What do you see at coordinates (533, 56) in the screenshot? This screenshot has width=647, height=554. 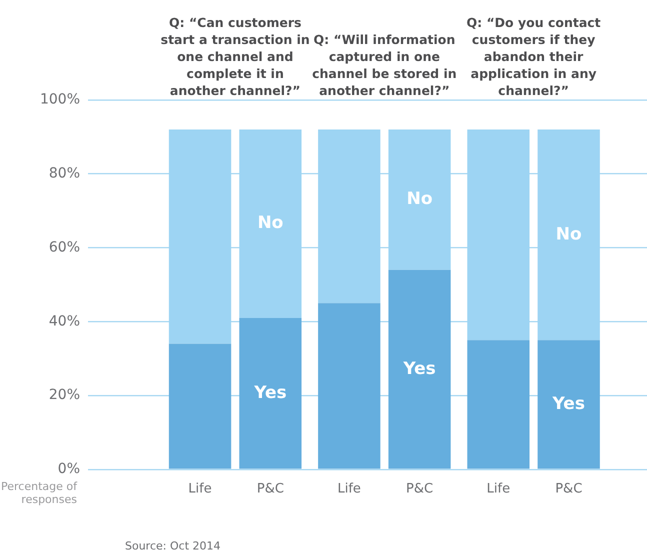 I see `text: Q: “Do you contact customers if they abandon their application in any channel?”` at bounding box center [533, 56].